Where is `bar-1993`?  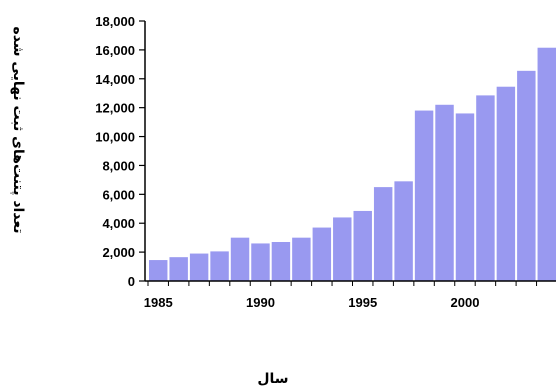
bar-1993 is located at coordinates (322, 254).